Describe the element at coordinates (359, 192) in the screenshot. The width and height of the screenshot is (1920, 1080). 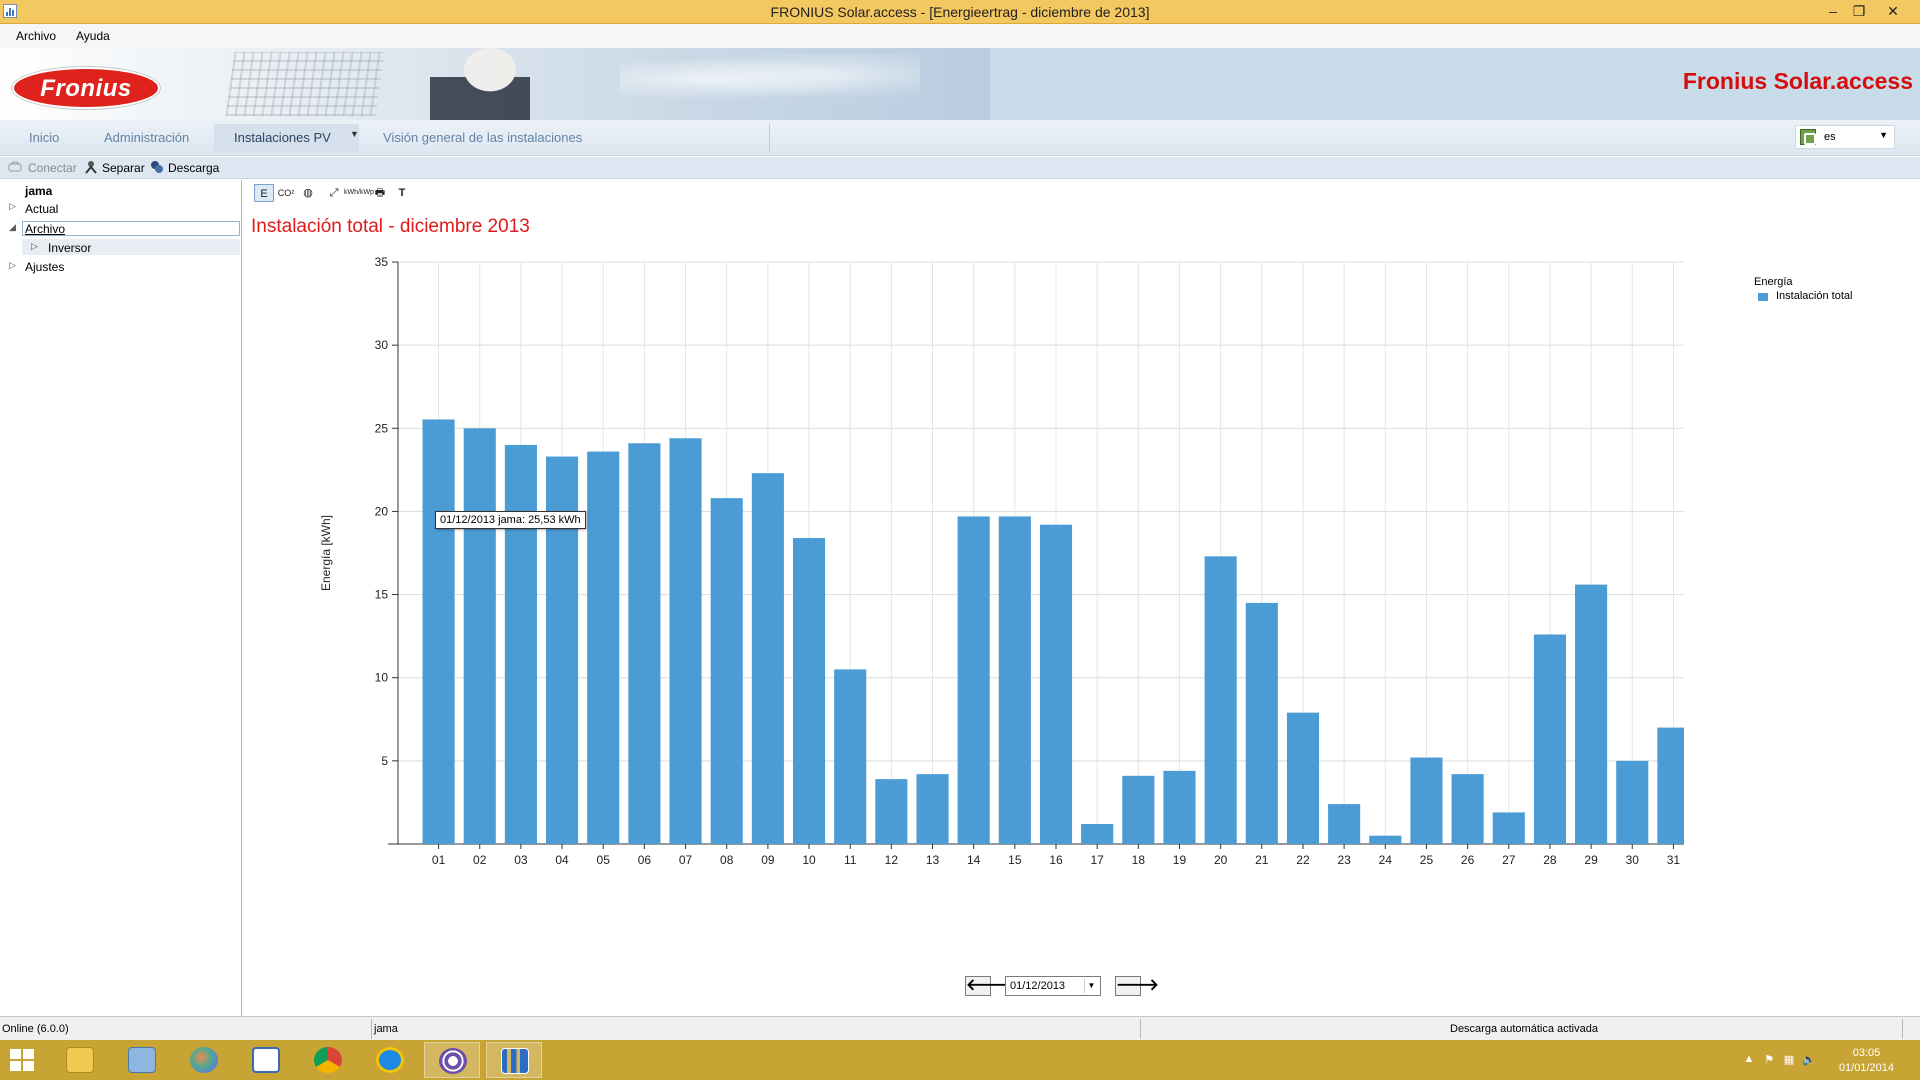
I see `kwh-kwp-button: kWh/kWp` at that location.